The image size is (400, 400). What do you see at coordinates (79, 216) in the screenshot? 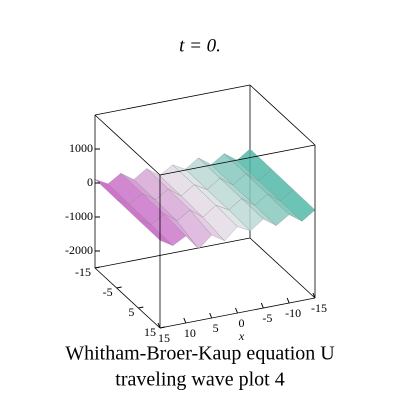
I see `z-tick-label: -1000` at bounding box center [79, 216].